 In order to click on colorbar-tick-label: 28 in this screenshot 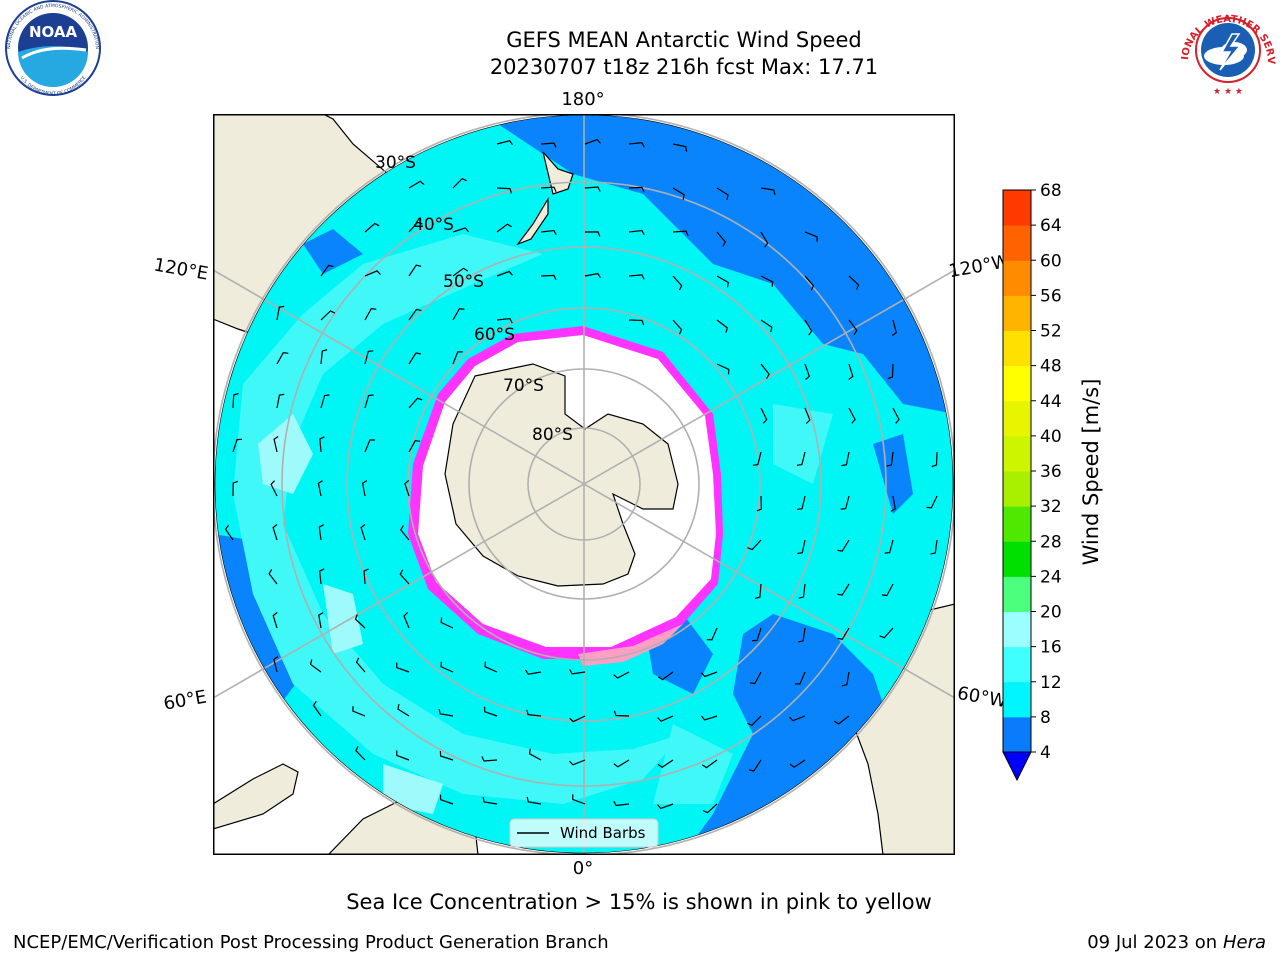, I will do `click(1051, 542)`.